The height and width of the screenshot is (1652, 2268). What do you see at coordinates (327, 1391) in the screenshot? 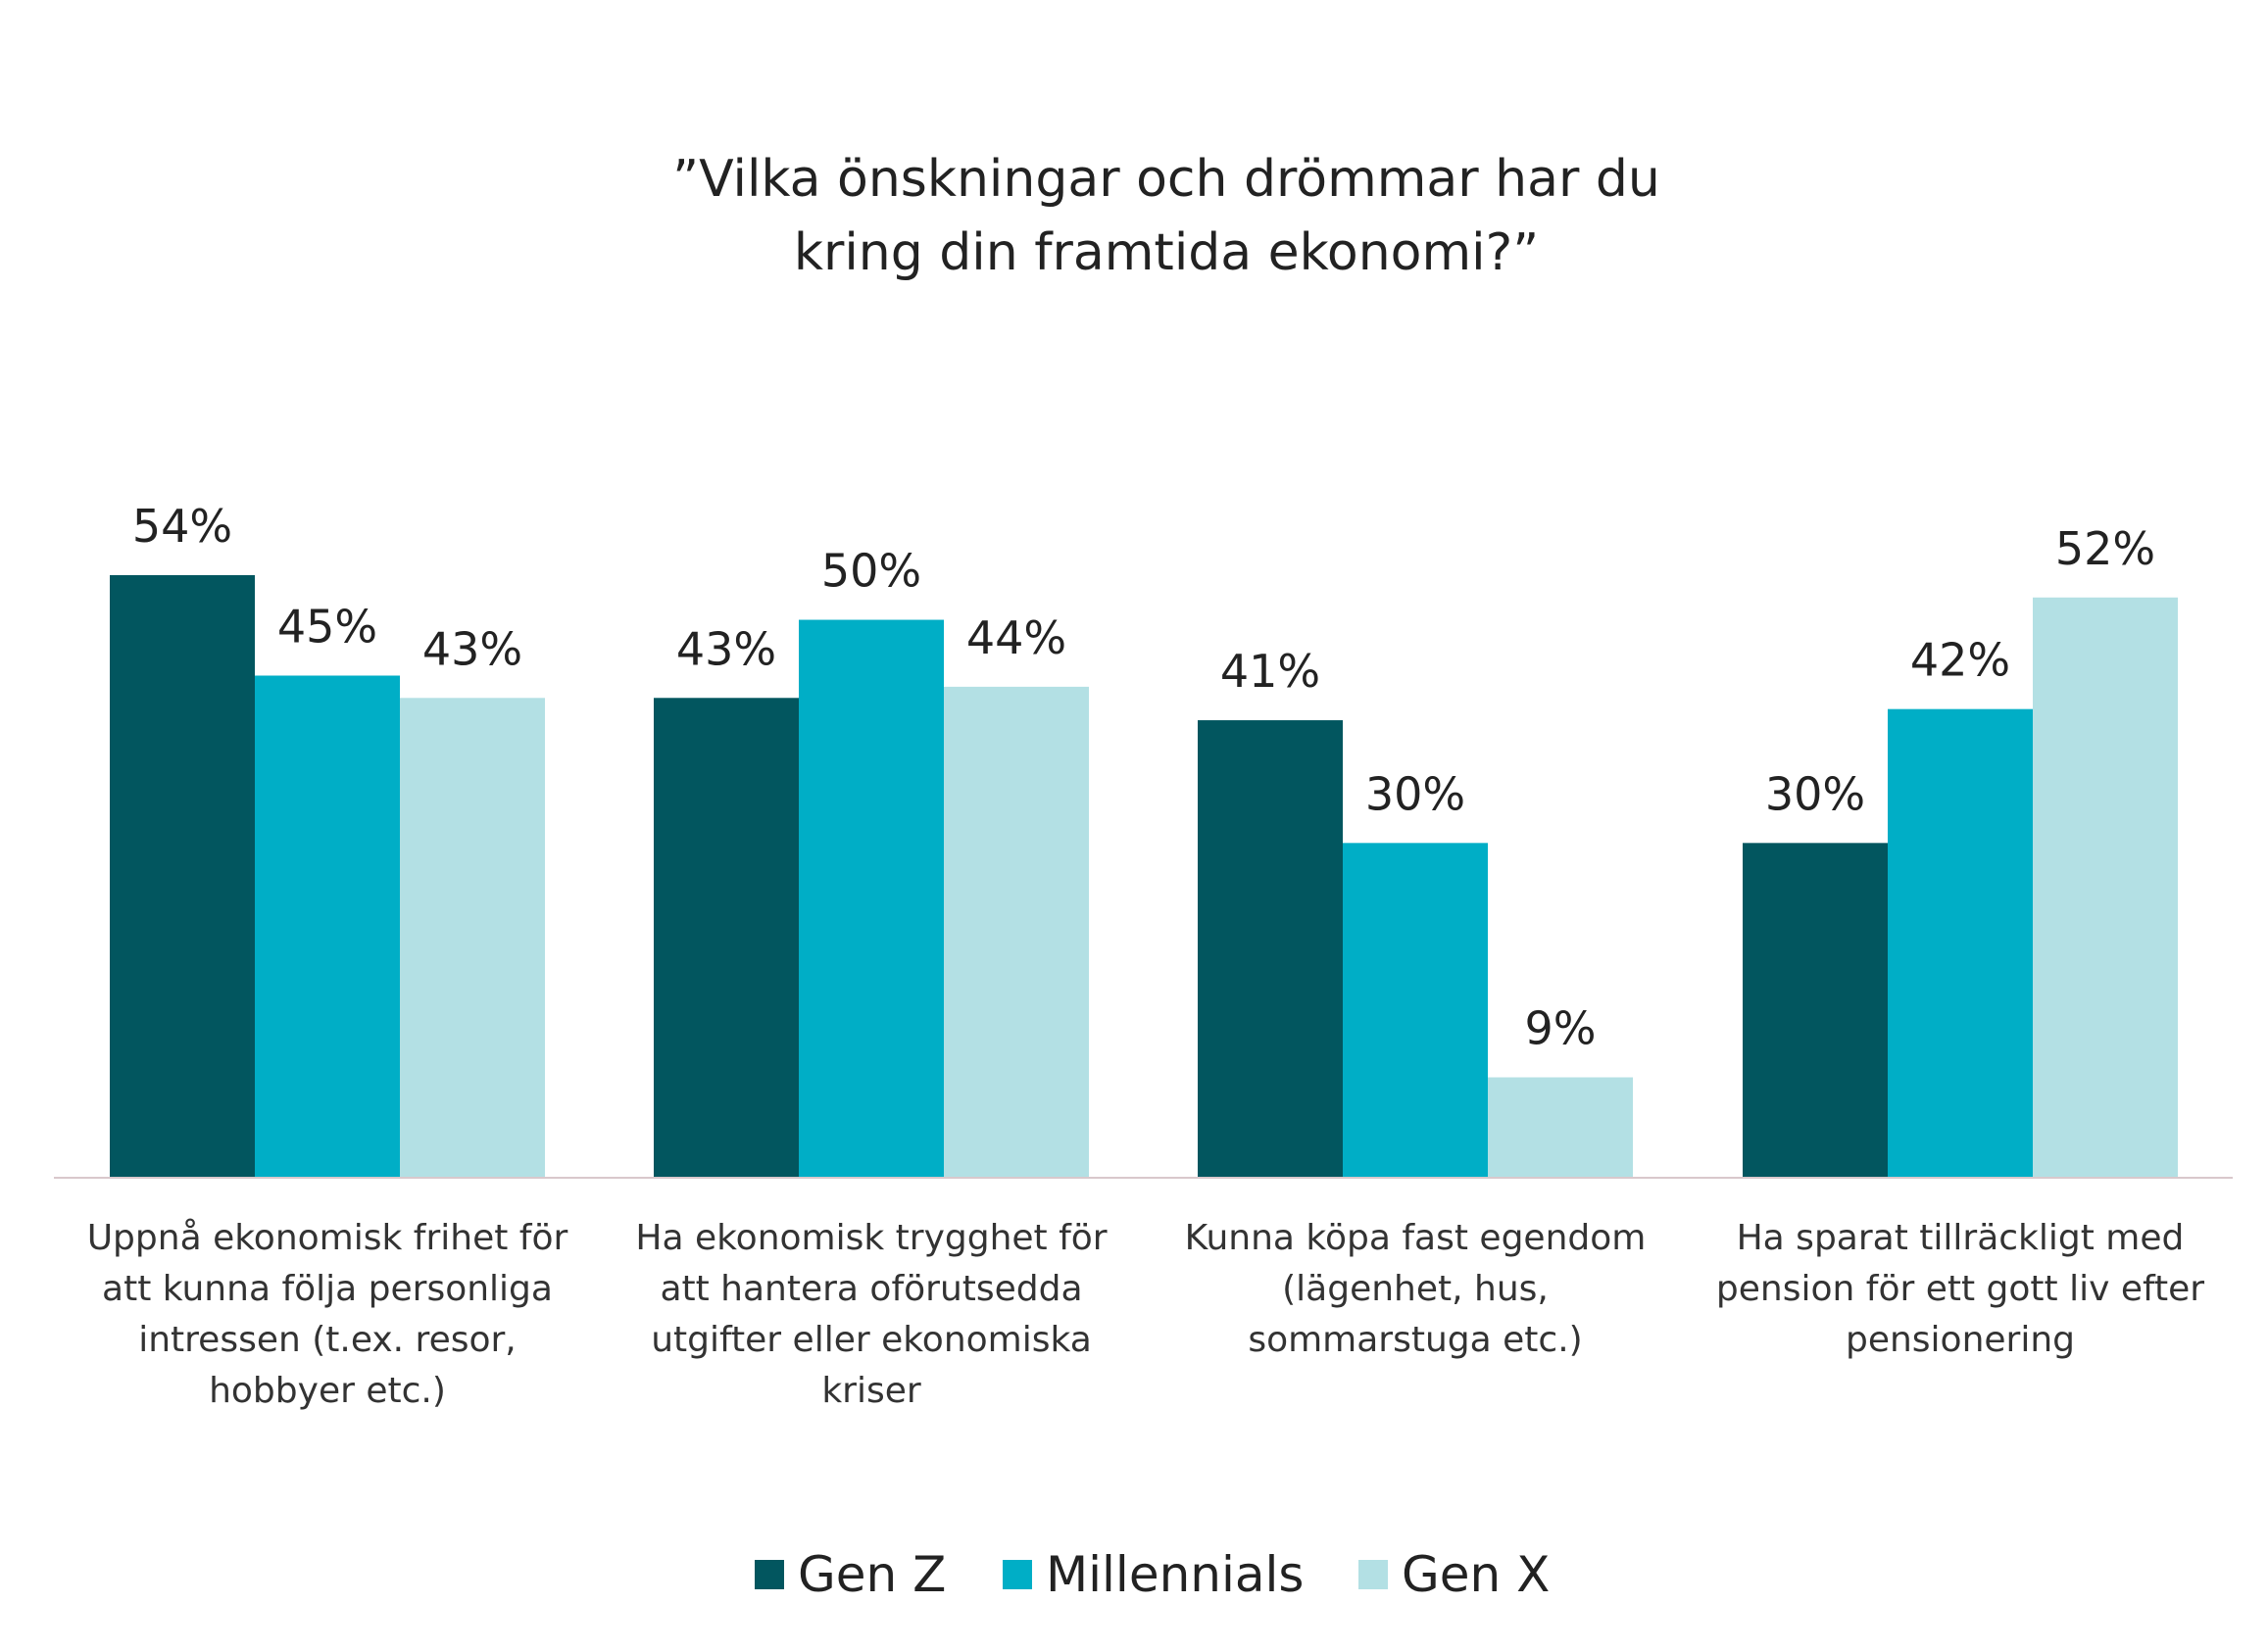
I see `category-label-line: hobbyer etc.)` at bounding box center [327, 1391].